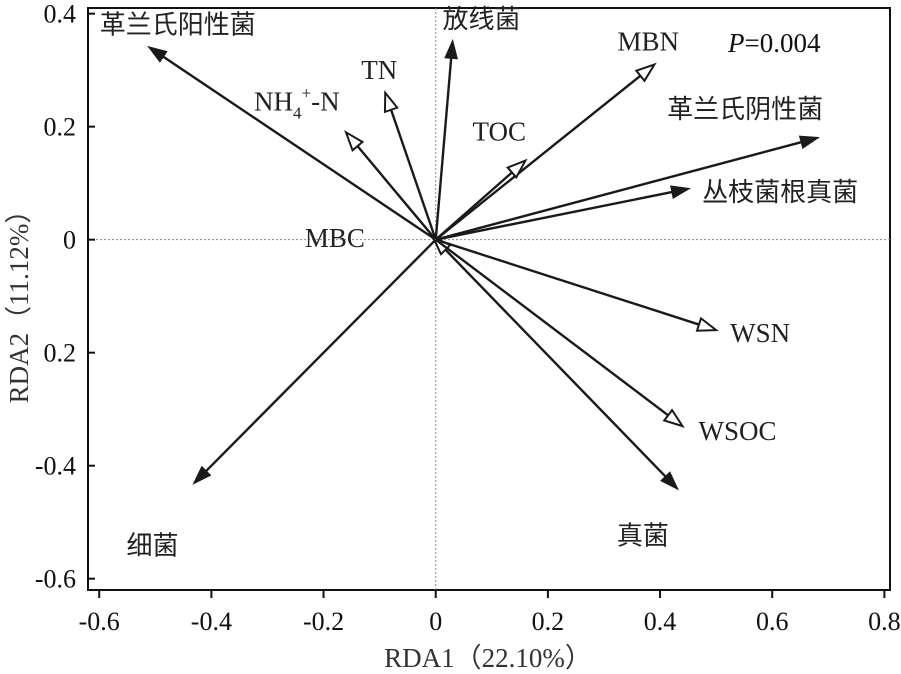 This screenshot has width=901, height=674. I want to click on x-tick-label: 0.2, so click(548, 621).